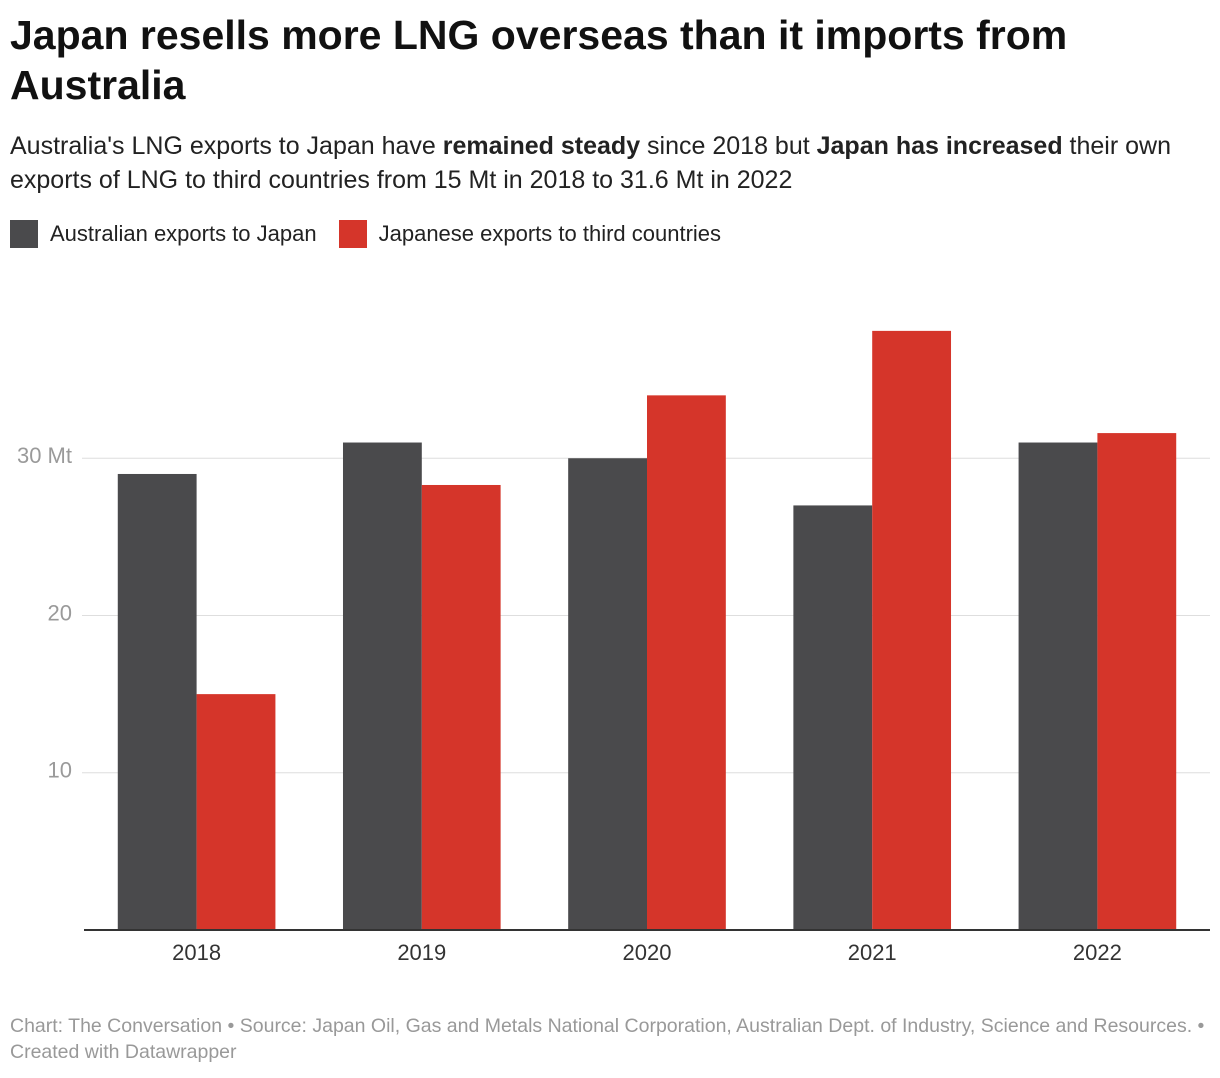 Image resolution: width=1220 pixels, height=1078 pixels. Describe the element at coordinates (60, 770) in the screenshot. I see `y-tick-label: 10` at that location.